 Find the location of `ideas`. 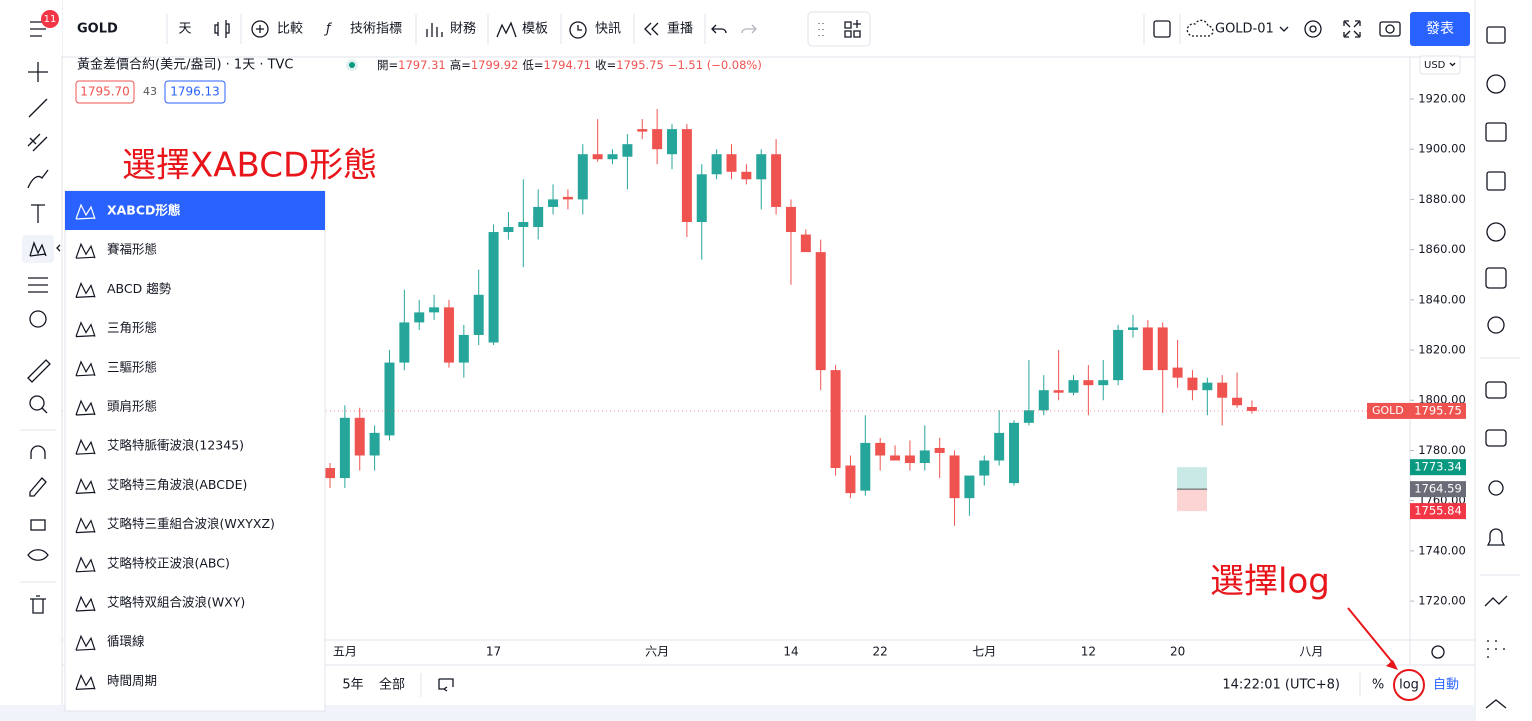

ideas is located at coordinates (1496, 325).